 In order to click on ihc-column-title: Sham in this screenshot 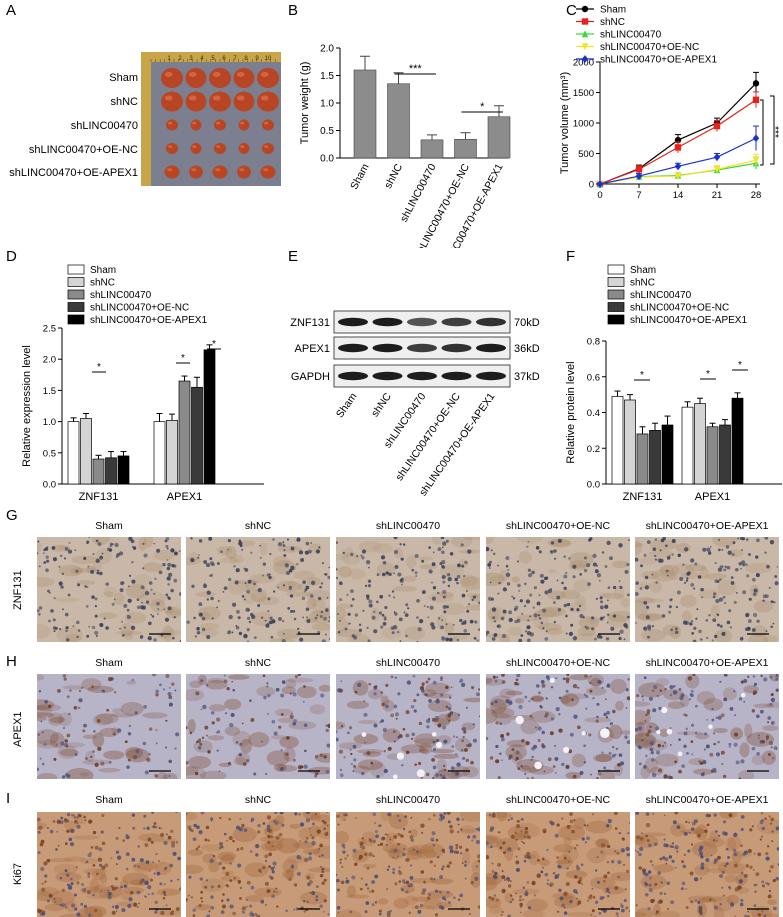, I will do `click(109, 663)`.